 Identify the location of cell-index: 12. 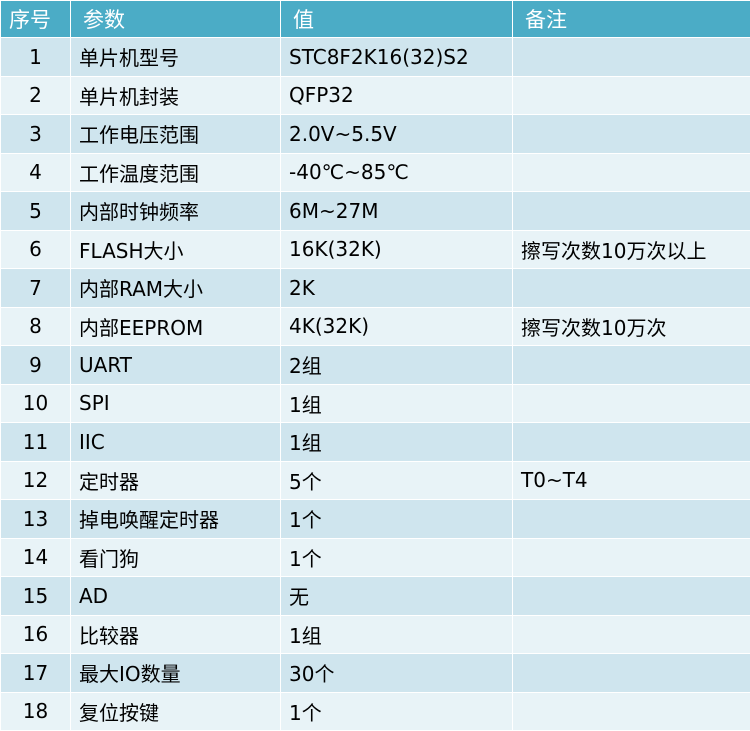
(35, 480).